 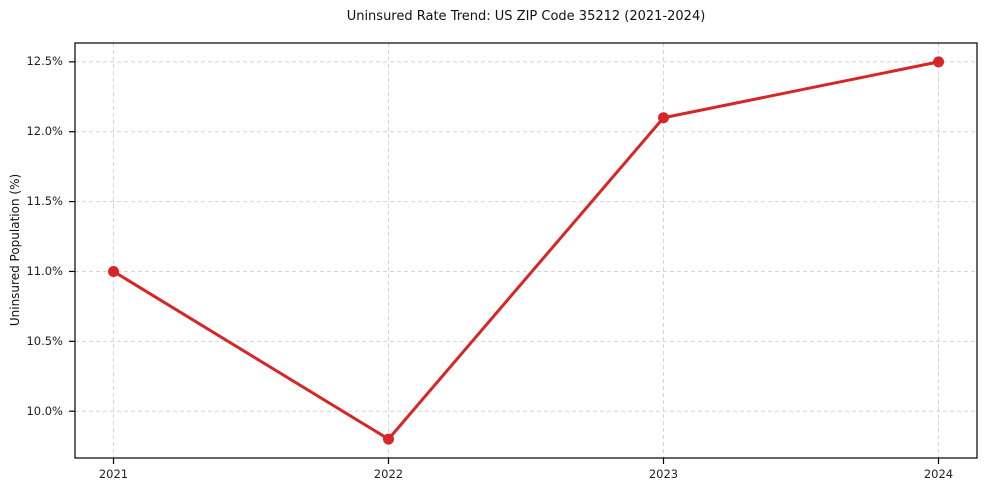 What do you see at coordinates (113, 474) in the screenshot?
I see `x-tick-label: 2021` at bounding box center [113, 474].